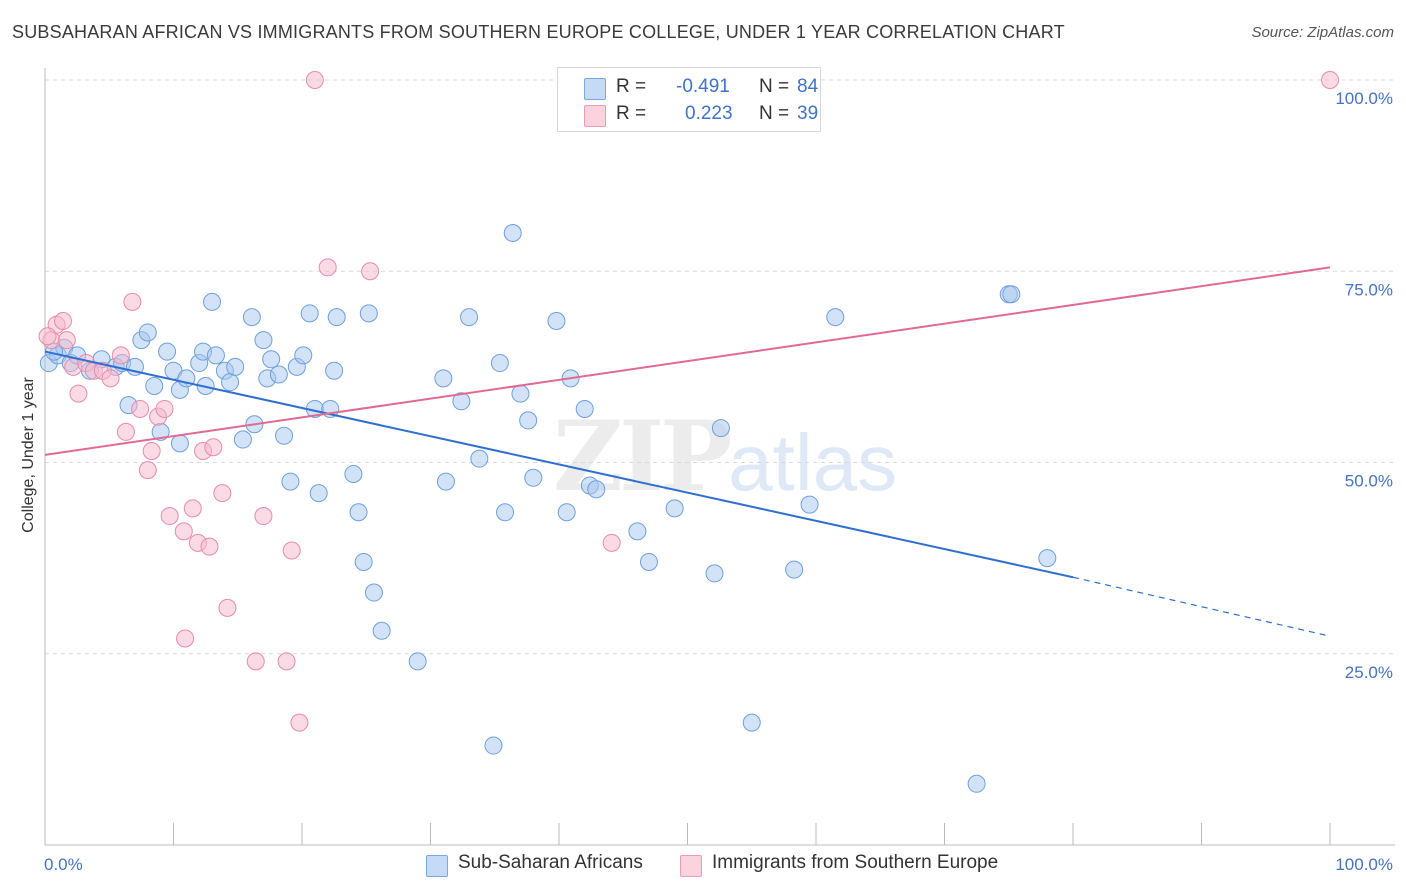 This screenshot has height=892, width=1406. I want to click on trend-extension-subsaharan, so click(1201, 606).